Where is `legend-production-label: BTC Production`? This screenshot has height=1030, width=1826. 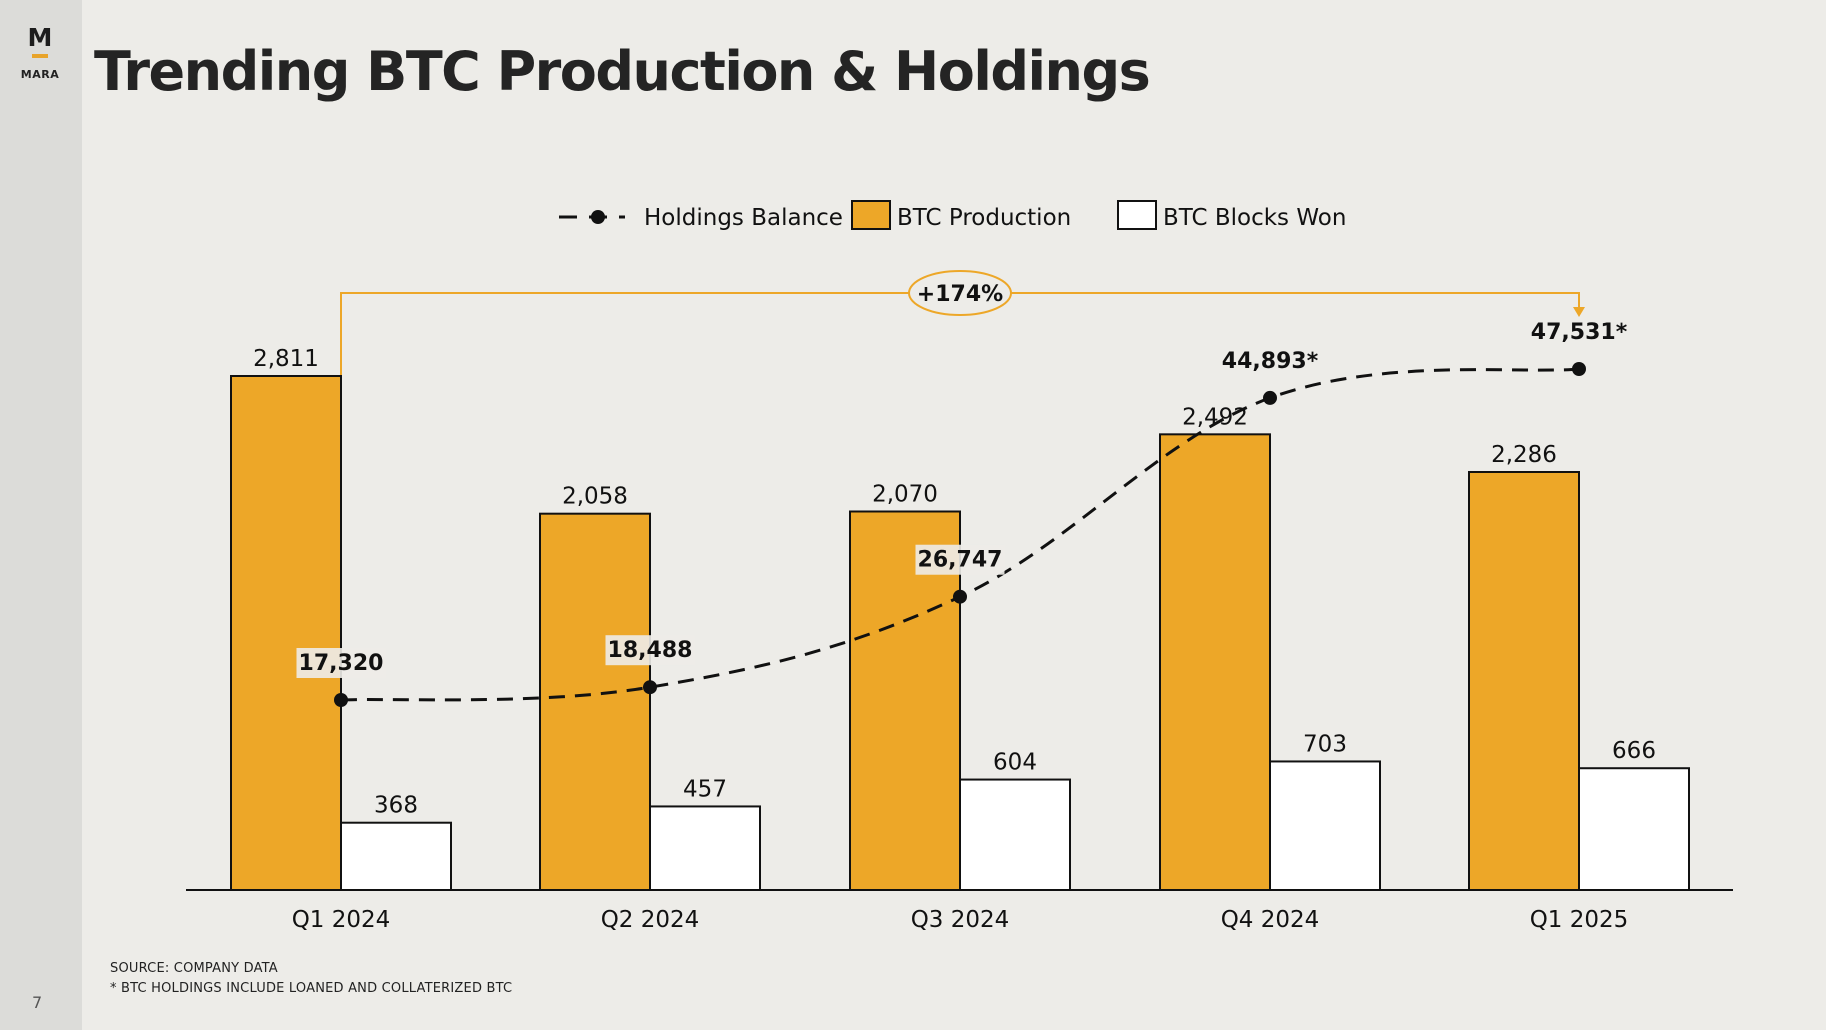
legend-production-label: BTC Production is located at coordinates (984, 218).